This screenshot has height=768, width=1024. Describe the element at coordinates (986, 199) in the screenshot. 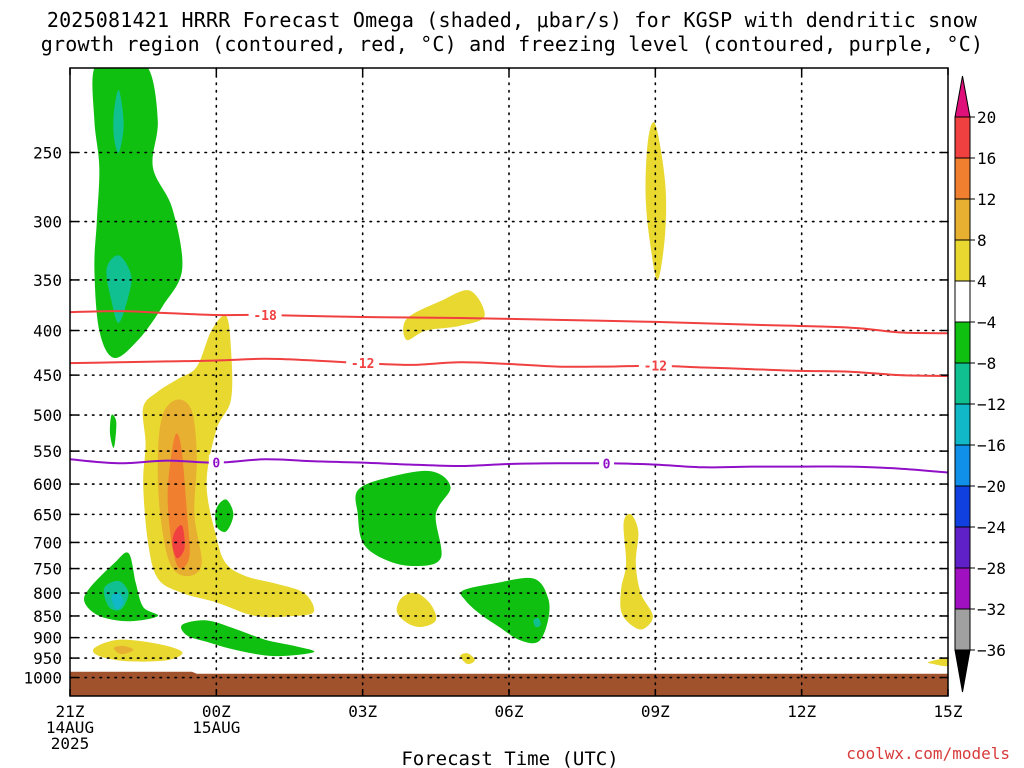

I see `colorbar-label-2: 12` at that location.